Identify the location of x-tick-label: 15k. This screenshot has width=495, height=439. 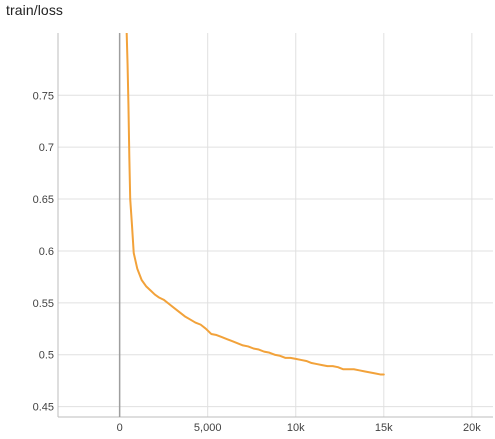
(384, 428).